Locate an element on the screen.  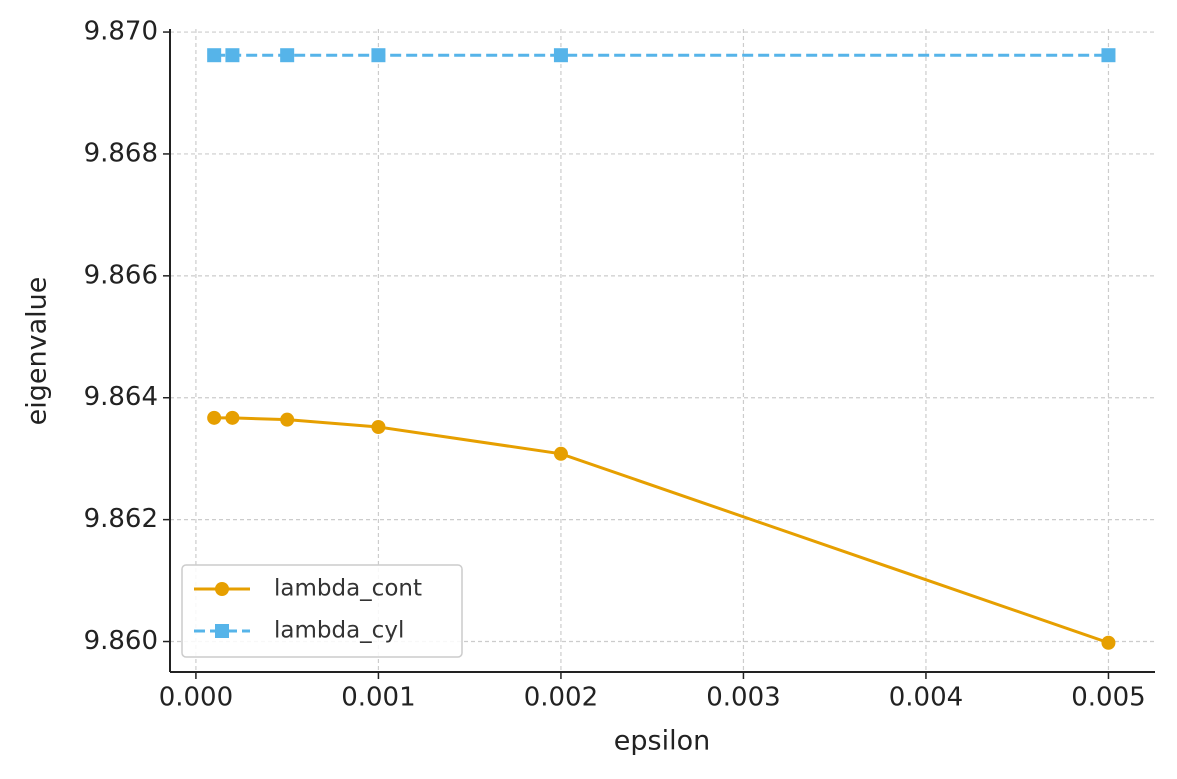
y-tick-label: 9.870 is located at coordinates (121, 32).